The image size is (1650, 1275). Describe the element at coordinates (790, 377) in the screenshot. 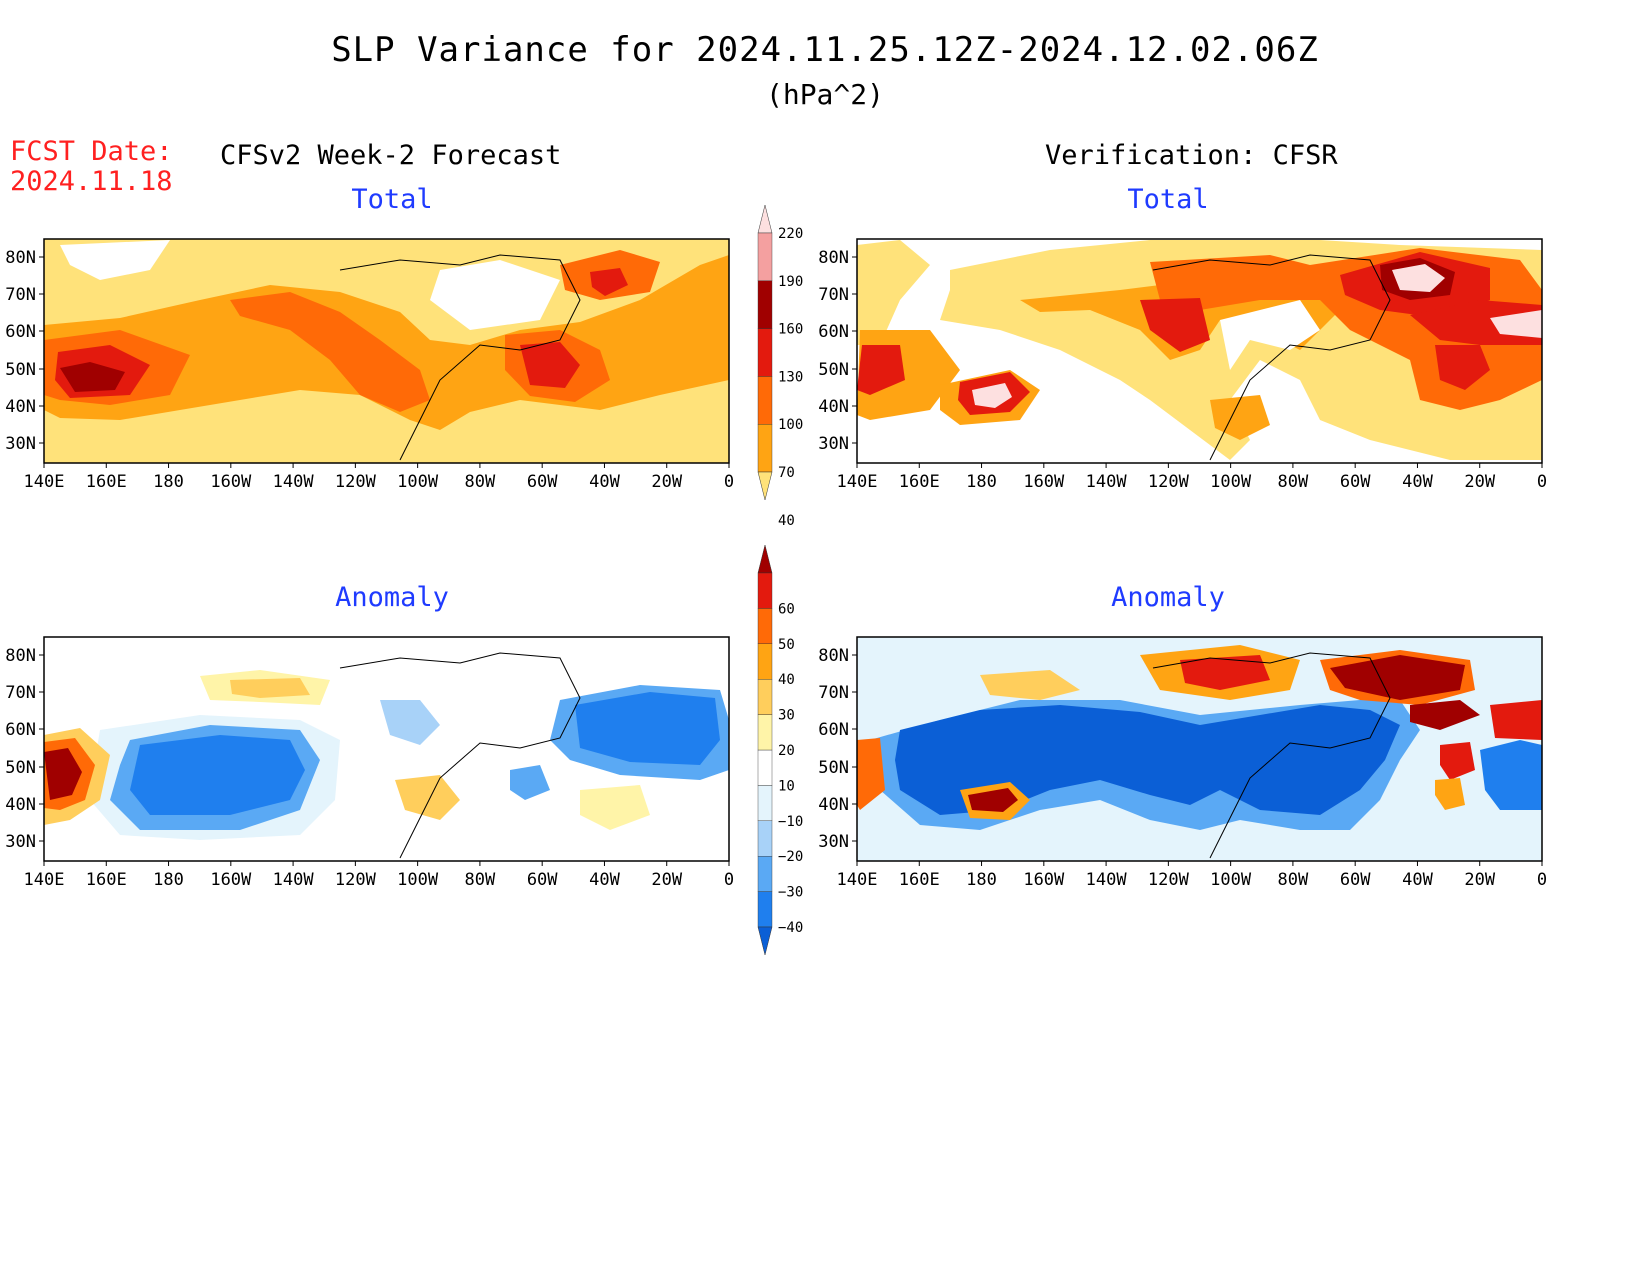

I see `total-colorbar-level-label: 130` at that location.